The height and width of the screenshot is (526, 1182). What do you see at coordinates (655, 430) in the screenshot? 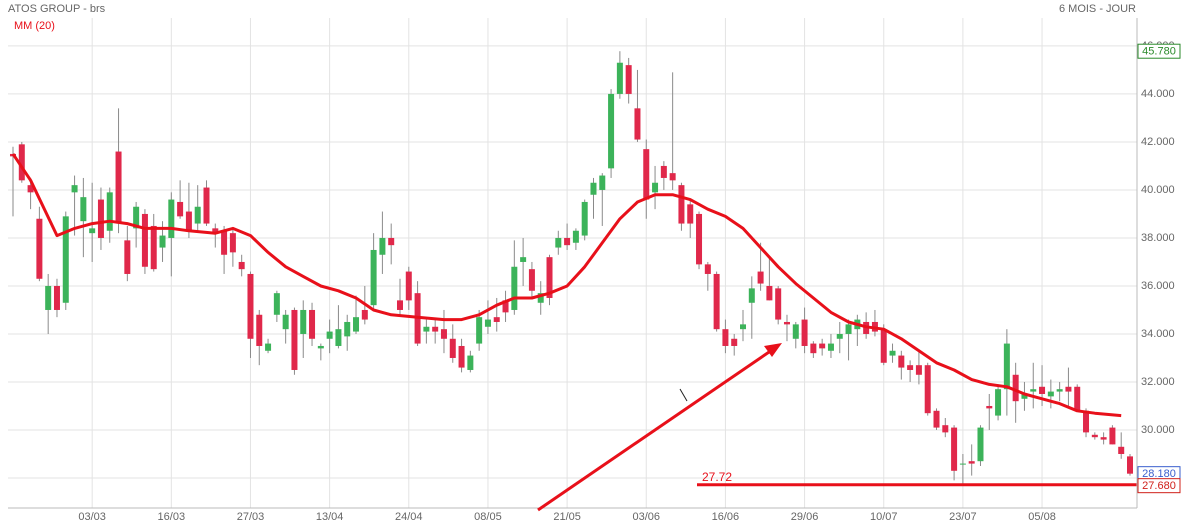
I see `annotation-arrow` at bounding box center [655, 430].